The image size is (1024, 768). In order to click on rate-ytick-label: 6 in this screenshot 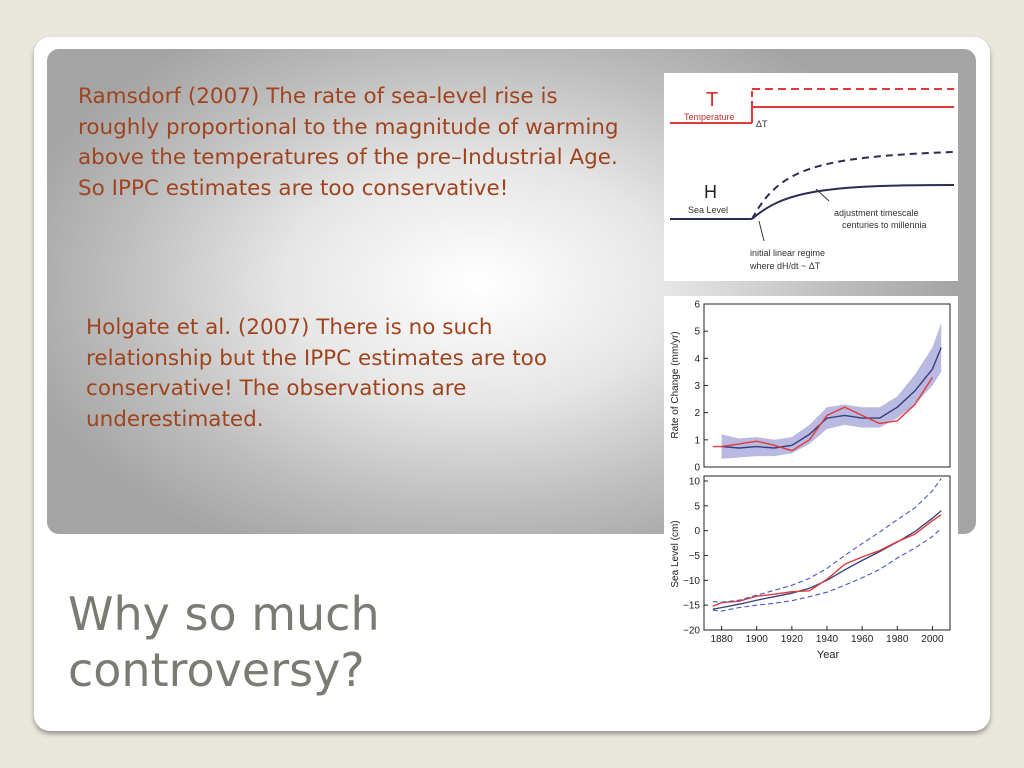, I will do `click(697, 305)`.